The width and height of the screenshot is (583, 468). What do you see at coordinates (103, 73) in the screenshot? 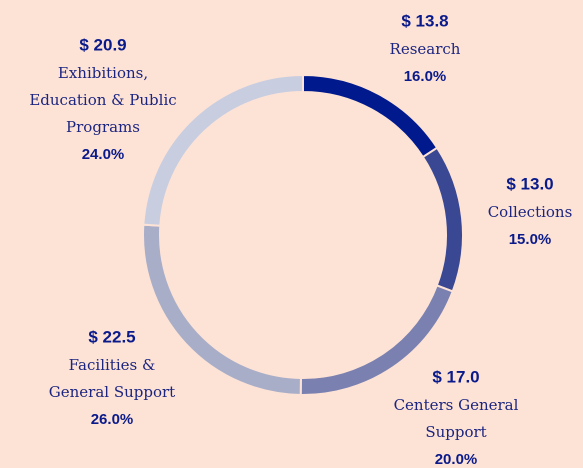
I see `category-label: Exhibitions,` at bounding box center [103, 73].